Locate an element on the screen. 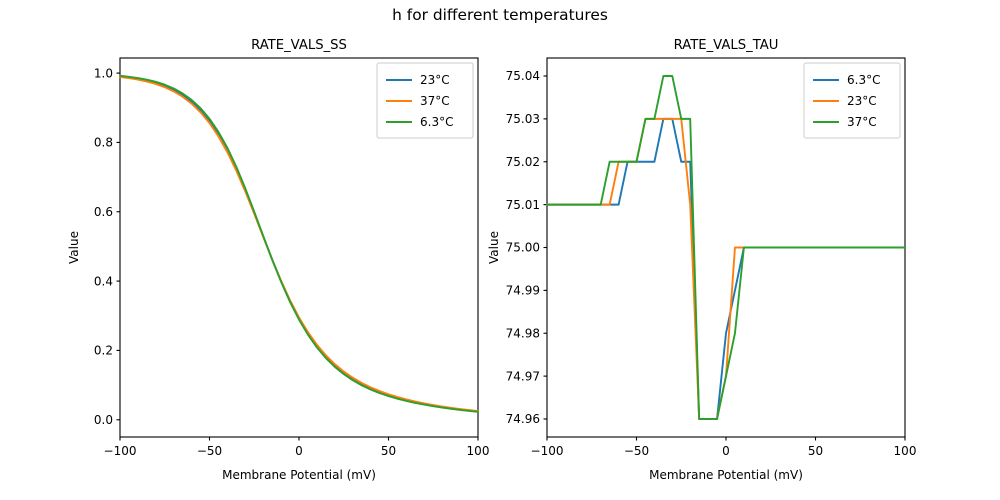  subplot-title-rate_vals_tau: RATE_VALS_TAU is located at coordinates (726, 45).